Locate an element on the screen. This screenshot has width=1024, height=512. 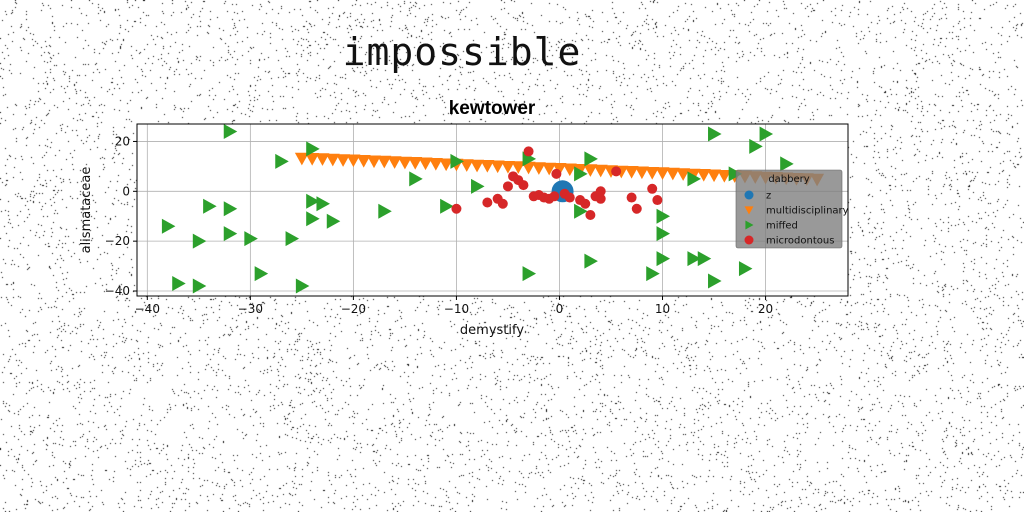
x-tick-label: 20 is located at coordinates (765, 309).